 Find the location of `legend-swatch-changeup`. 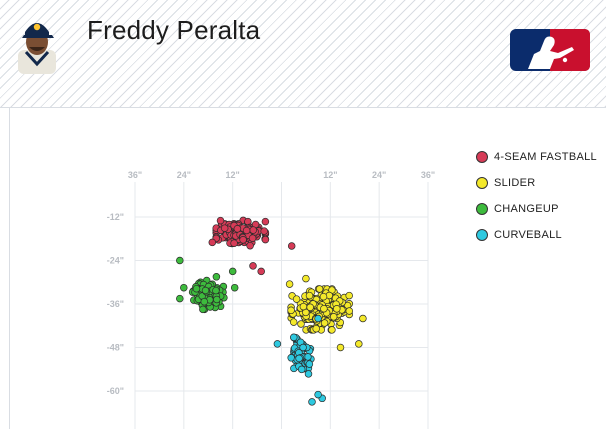

legend-swatch-changeup is located at coordinates (482, 209).